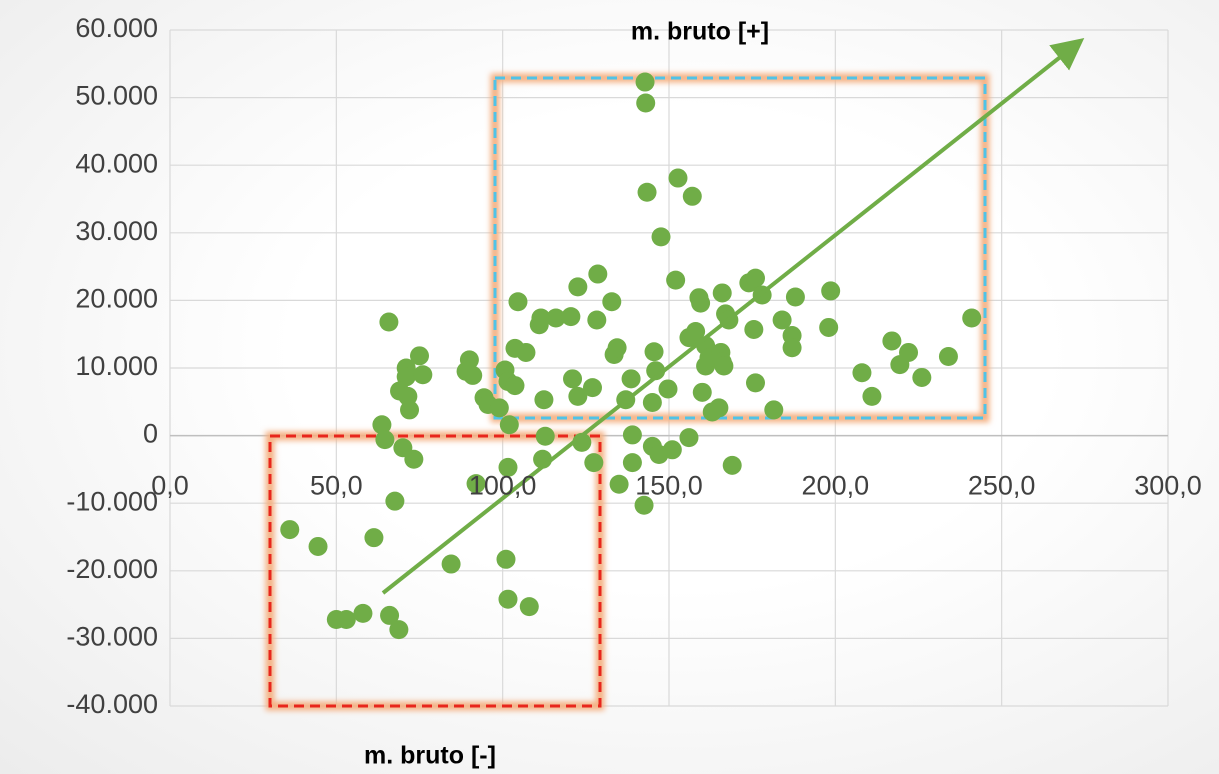 This screenshot has height=774, width=1219. I want to click on y-tick-label: 40.000, so click(116, 163).